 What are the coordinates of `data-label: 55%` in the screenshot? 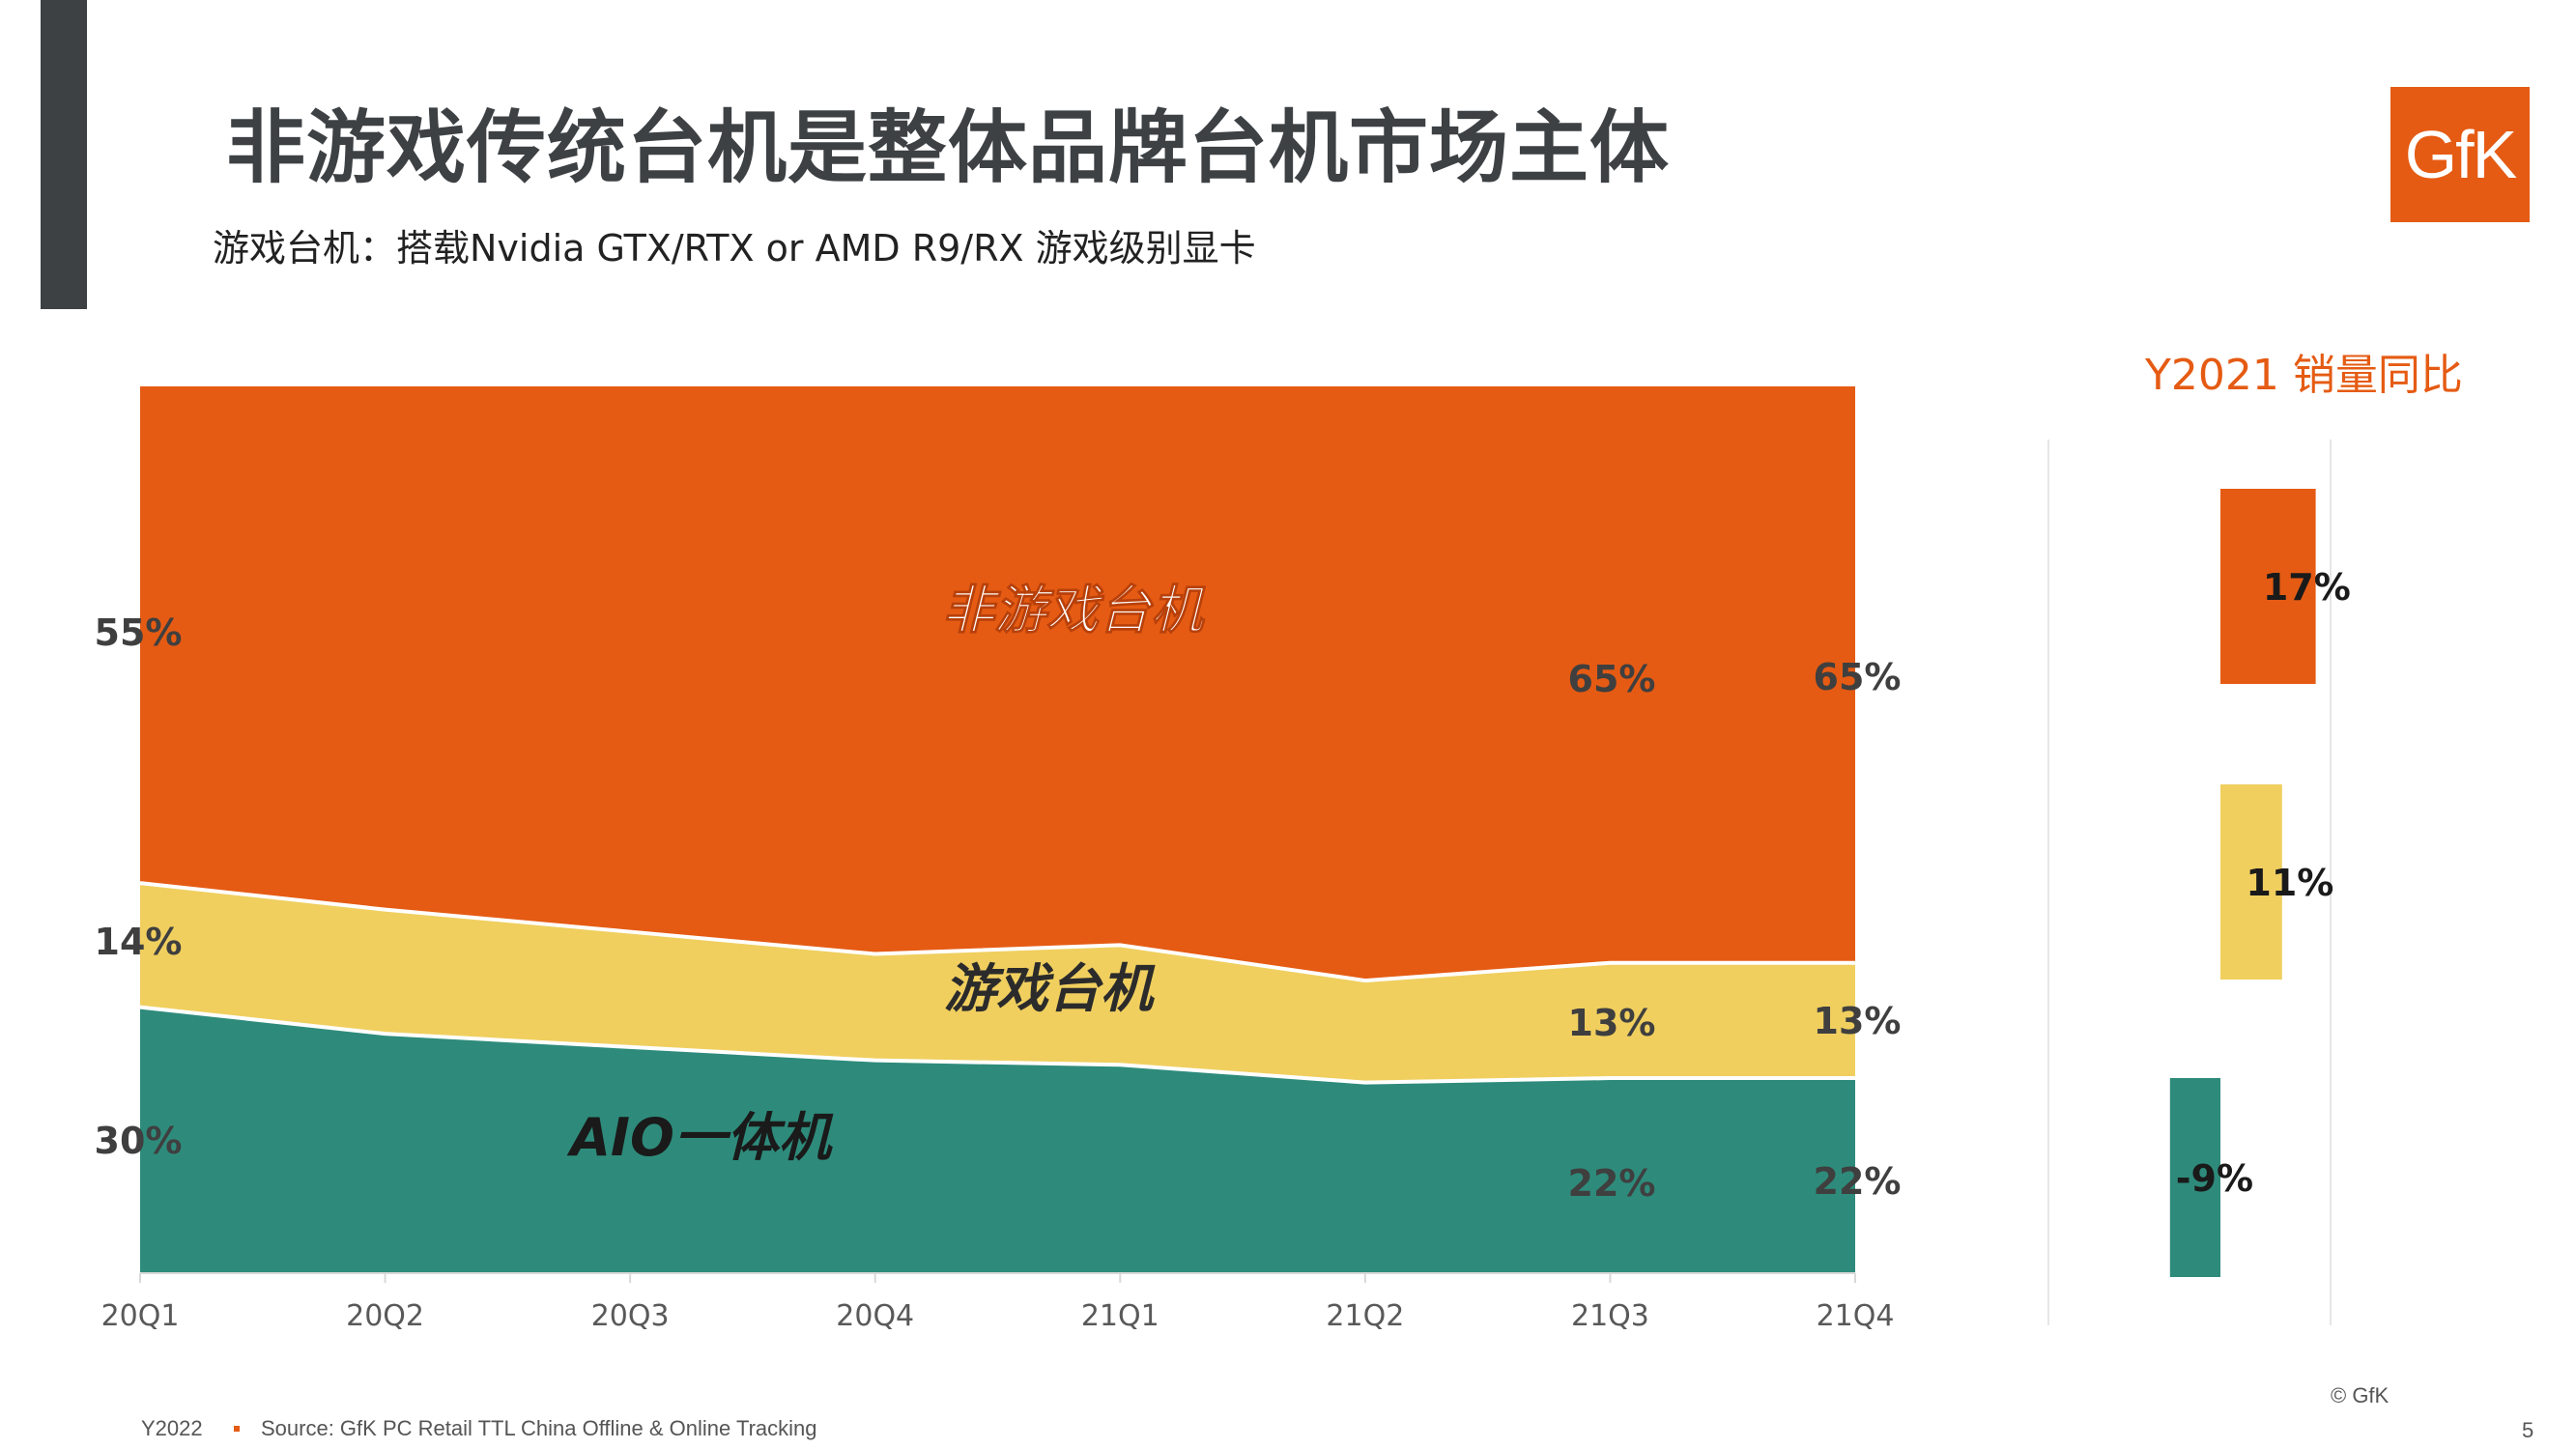 It's located at (139, 632).